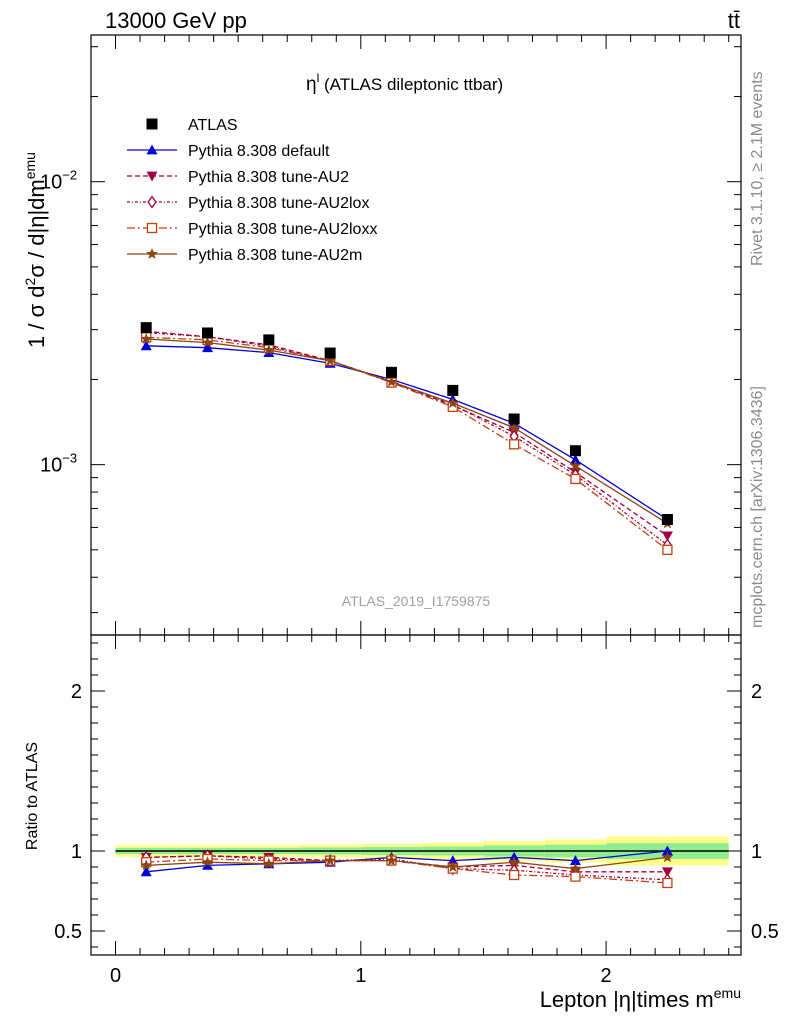  What do you see at coordinates (176, 20) in the screenshot?
I see `header-left: 13000 GeV pp` at bounding box center [176, 20].